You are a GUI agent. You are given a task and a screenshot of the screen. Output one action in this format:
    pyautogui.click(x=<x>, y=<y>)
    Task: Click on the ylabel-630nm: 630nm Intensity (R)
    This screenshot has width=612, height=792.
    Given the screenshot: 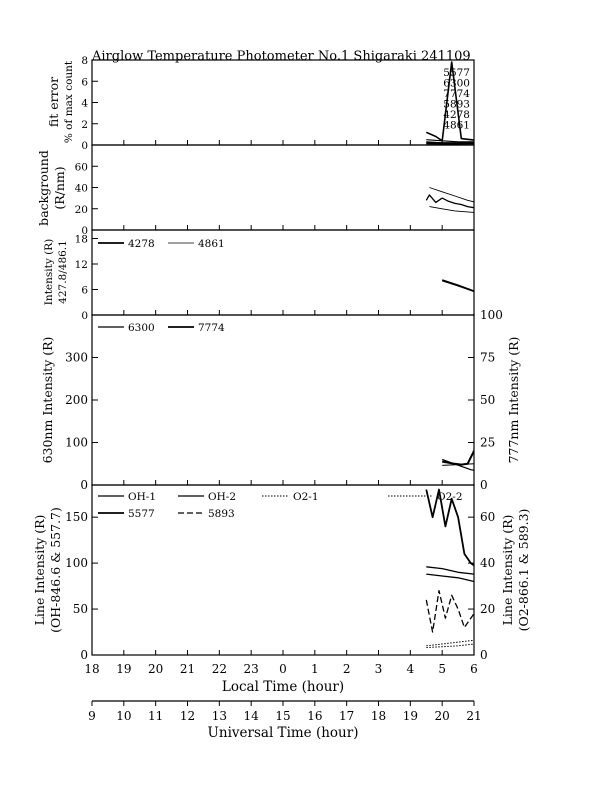 What is the action you would take?
    pyautogui.click(x=47, y=400)
    